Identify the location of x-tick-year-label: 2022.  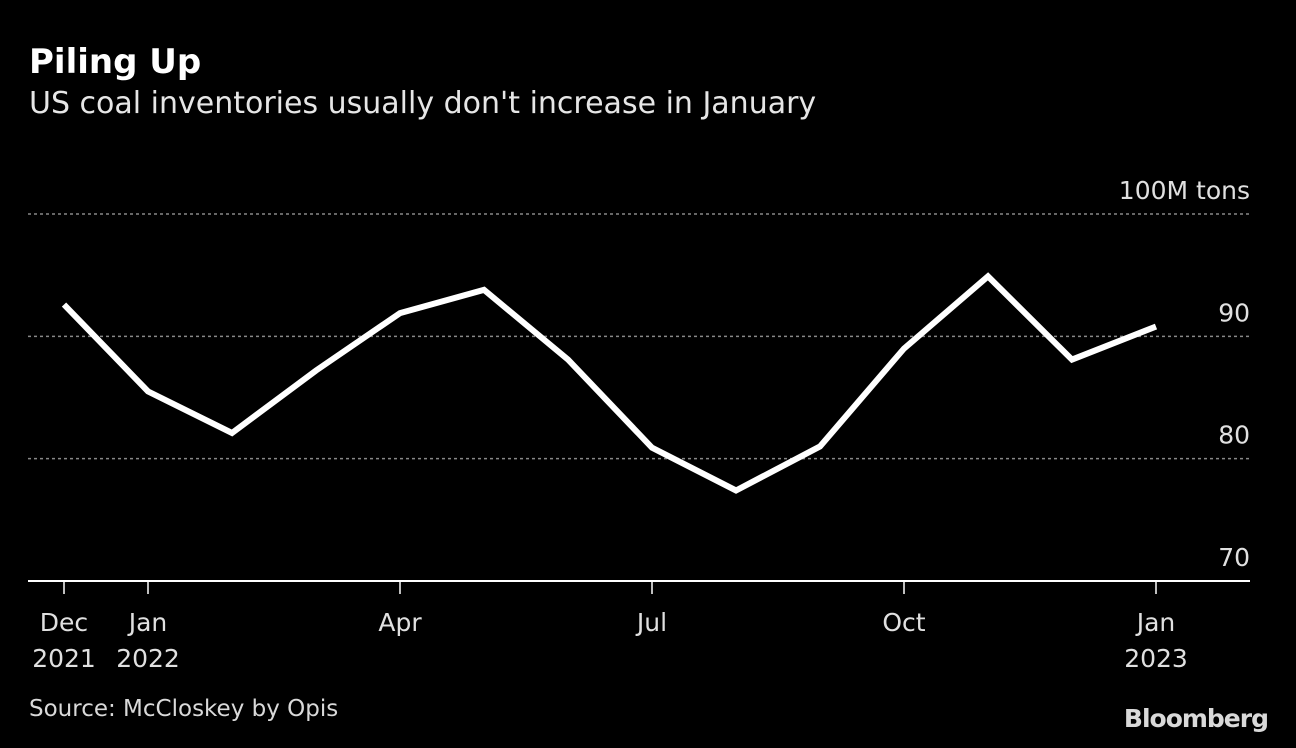
(148, 658).